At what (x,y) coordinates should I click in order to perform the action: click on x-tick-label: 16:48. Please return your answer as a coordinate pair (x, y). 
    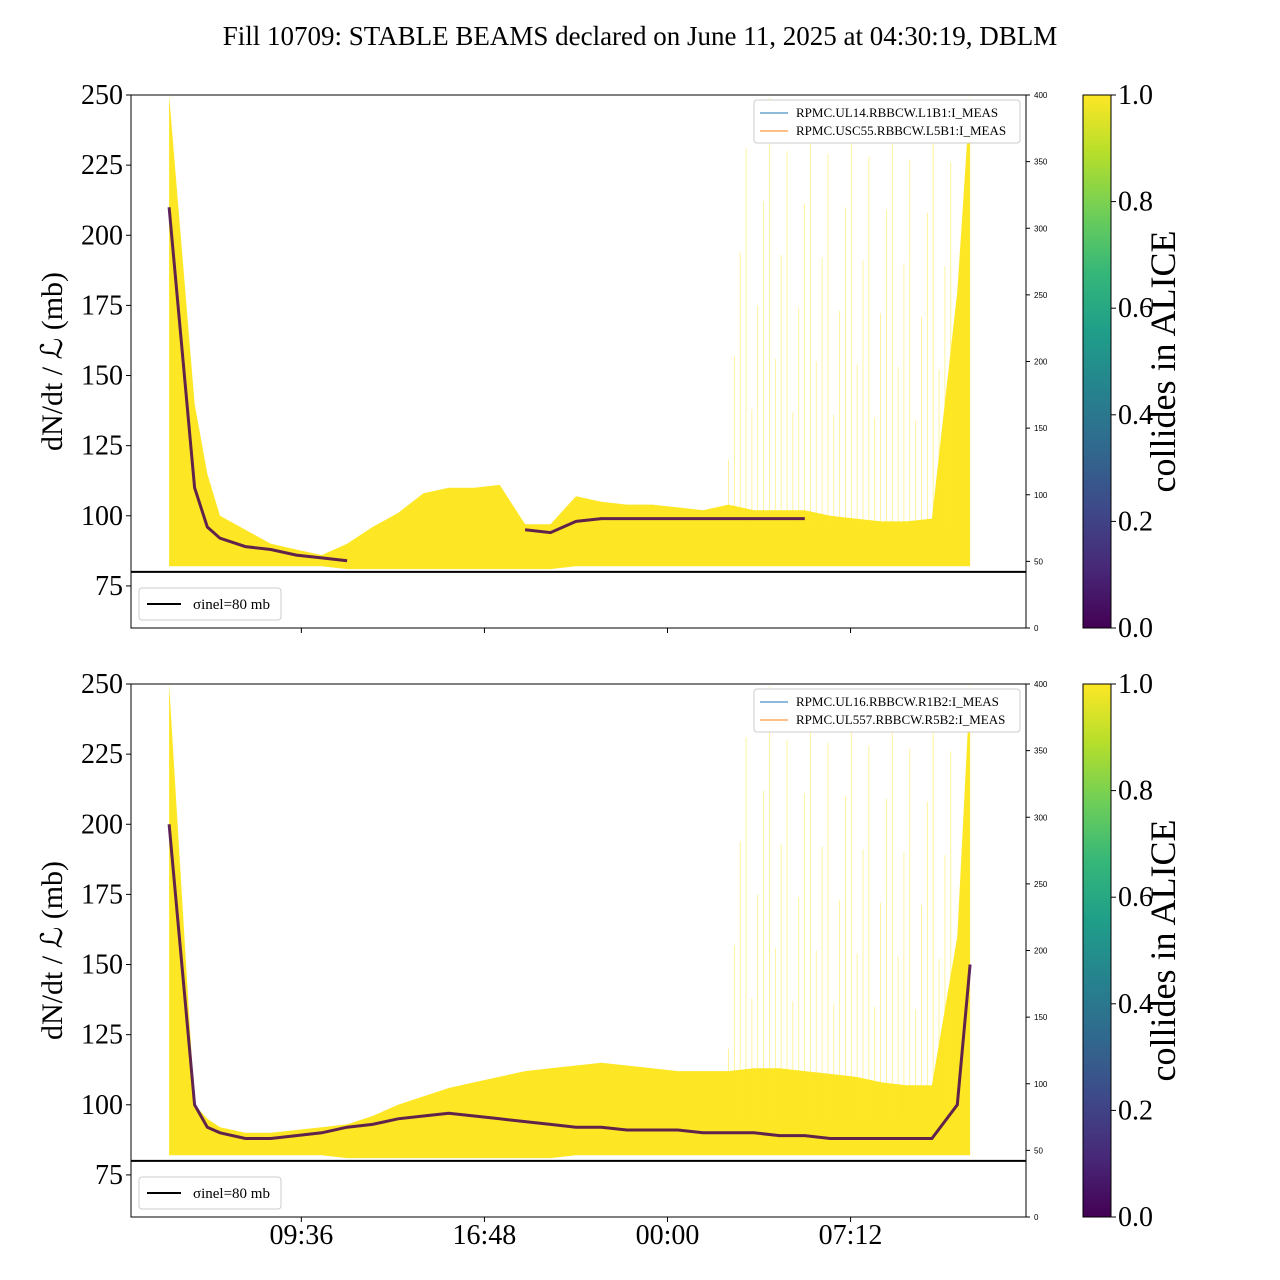
    Looking at the image, I should click on (485, 1235).